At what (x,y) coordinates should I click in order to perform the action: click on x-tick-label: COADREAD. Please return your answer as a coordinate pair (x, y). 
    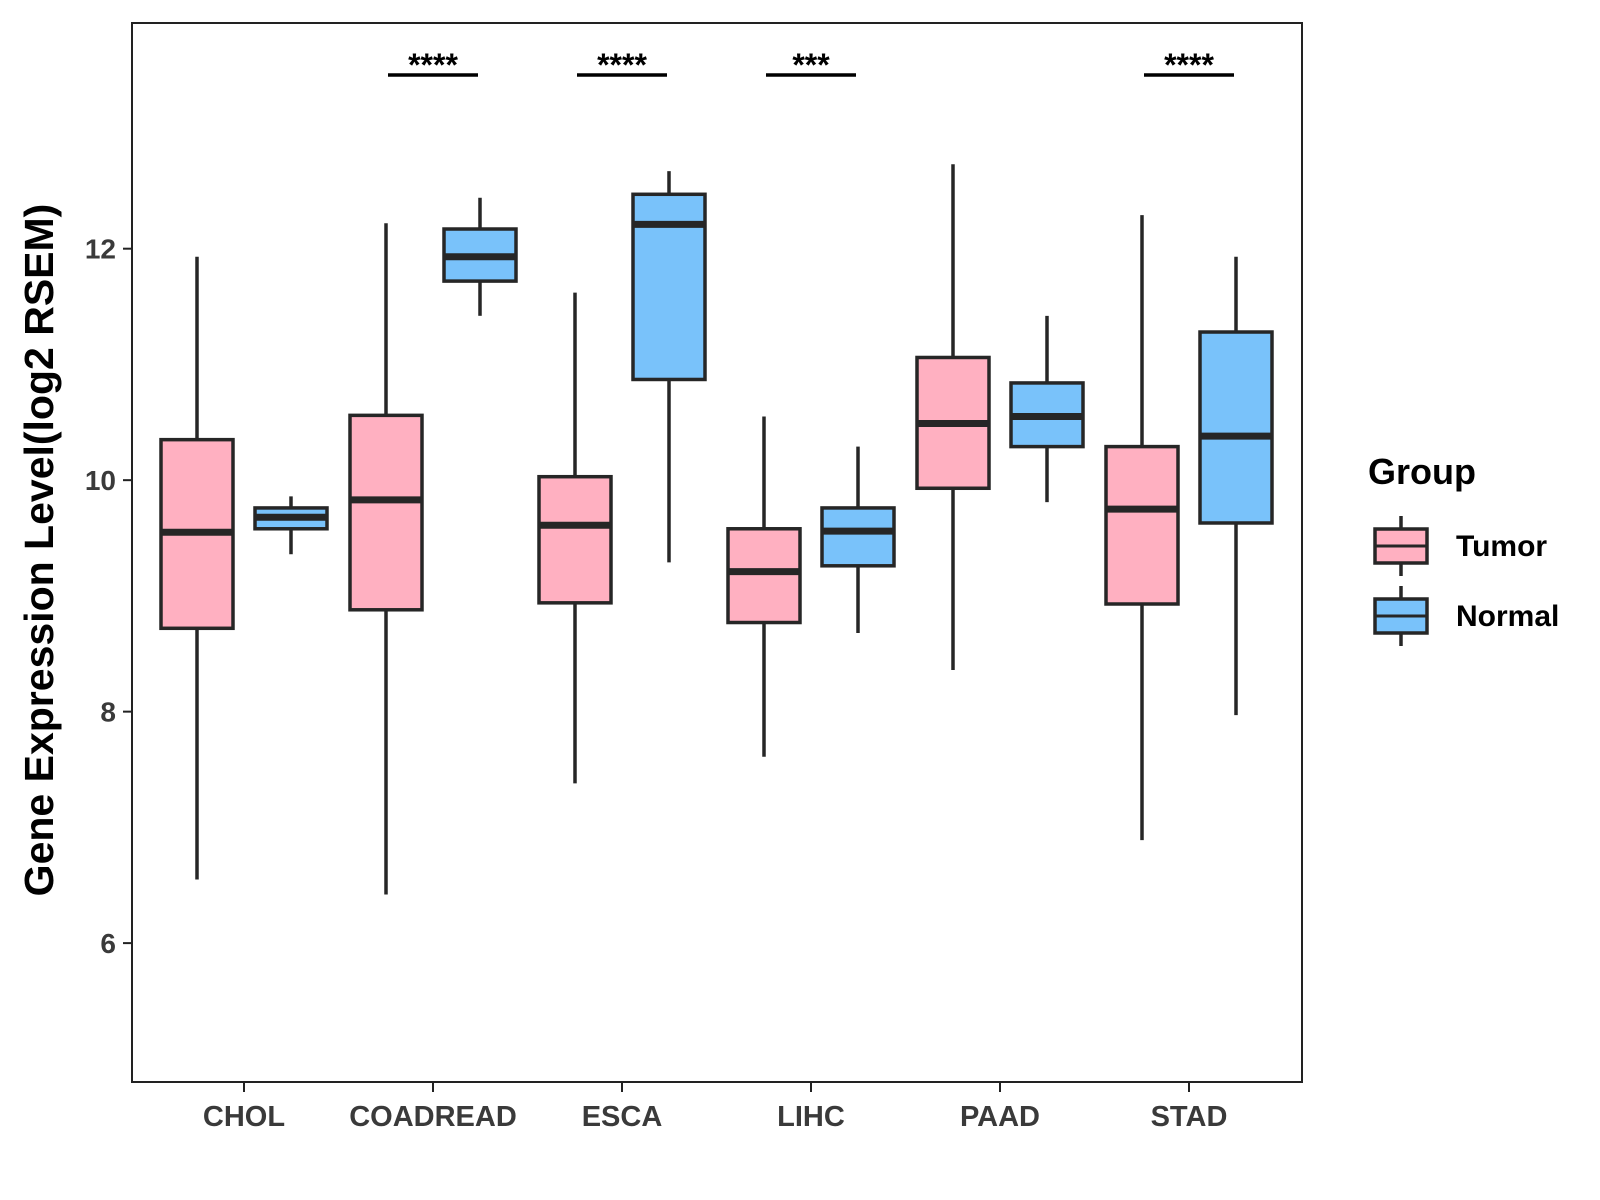
    Looking at the image, I should click on (433, 1117).